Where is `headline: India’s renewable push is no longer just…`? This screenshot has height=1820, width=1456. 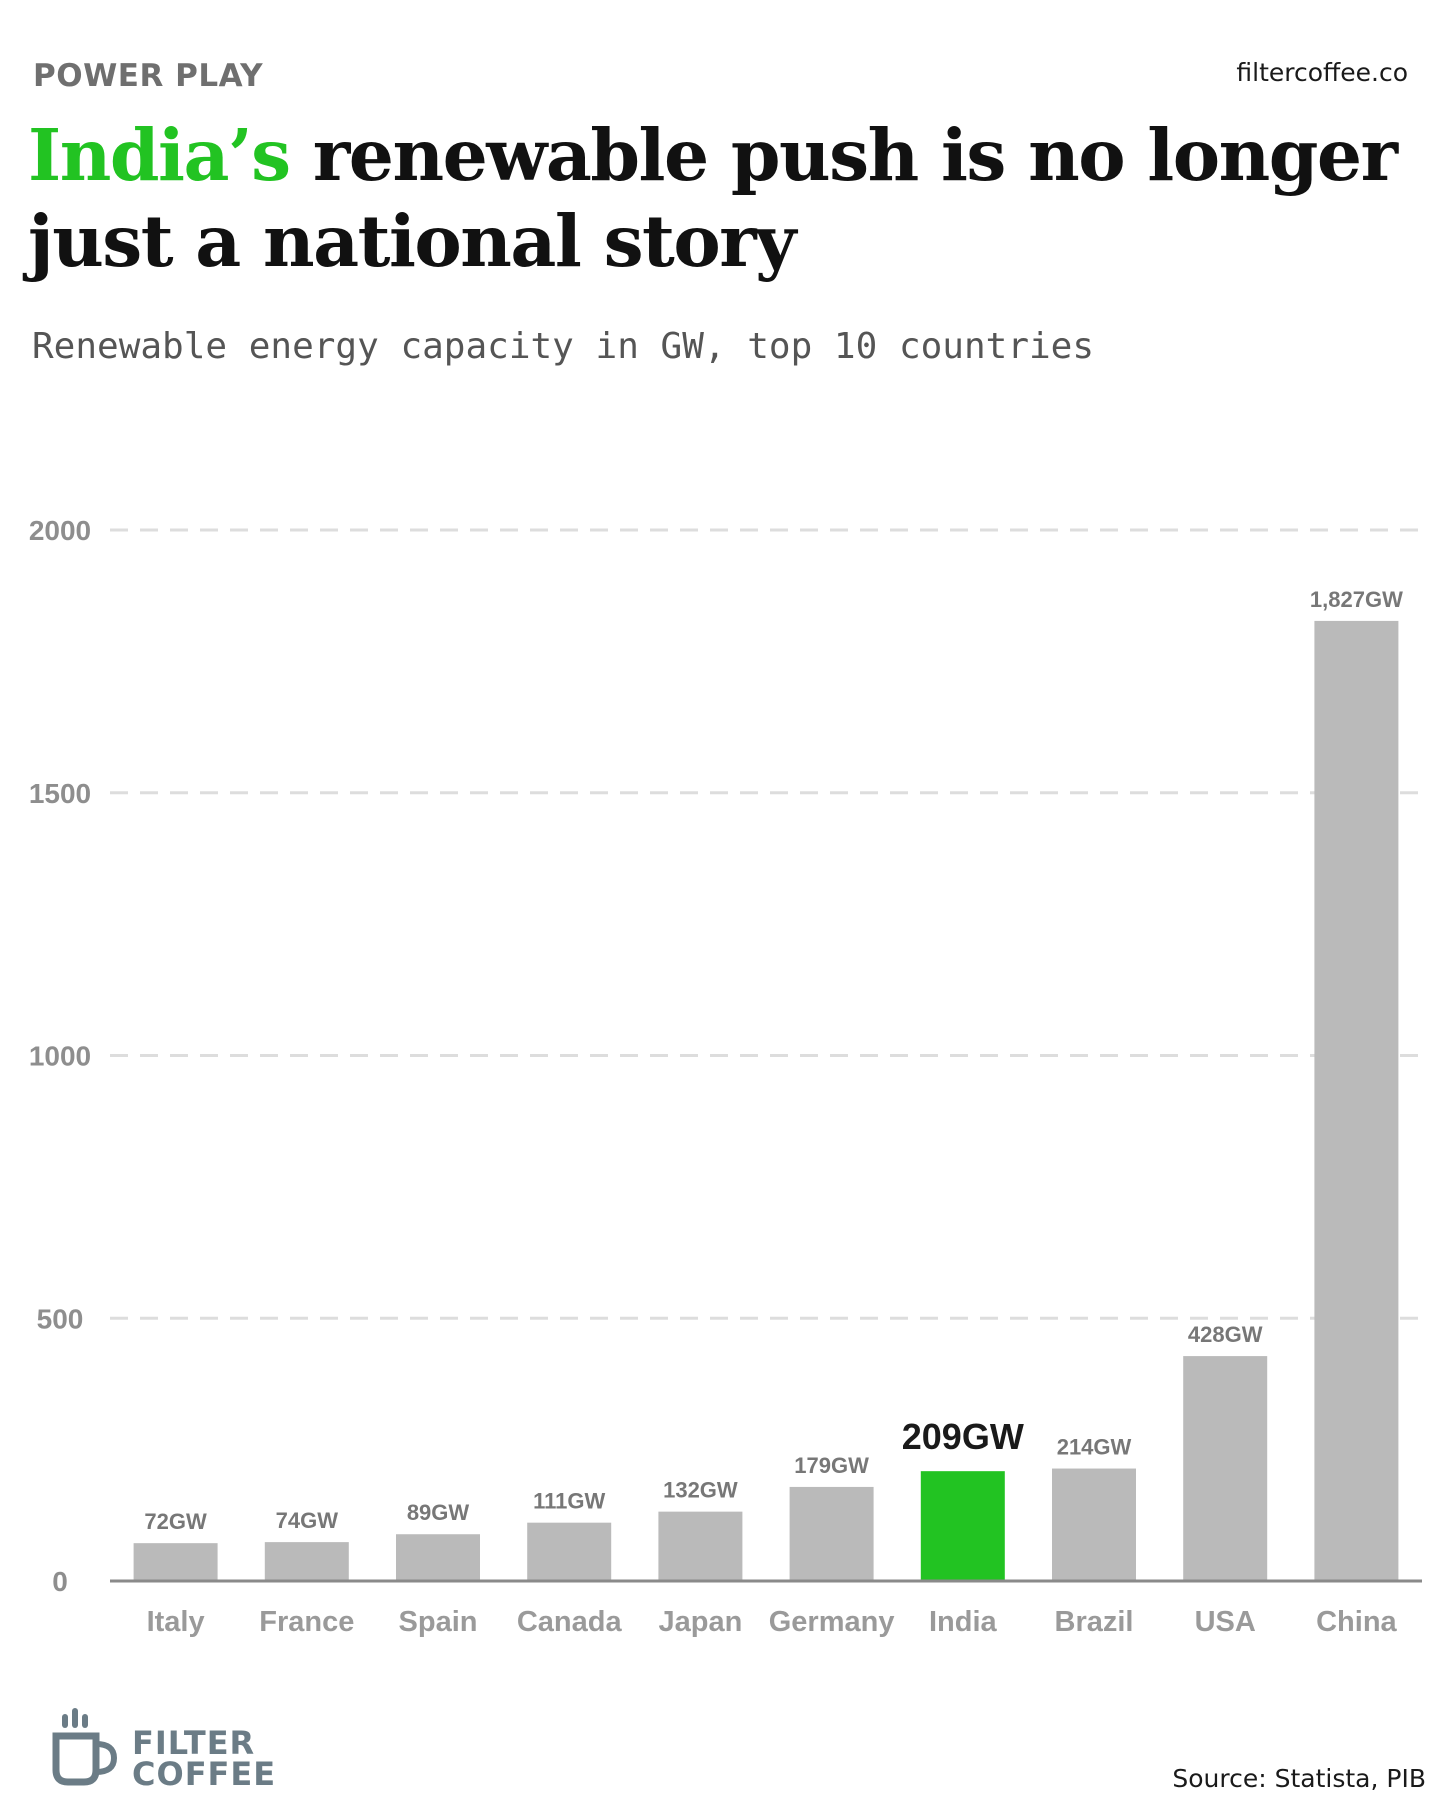
headline: India’s renewable push is no longer just… is located at coordinates (718, 198).